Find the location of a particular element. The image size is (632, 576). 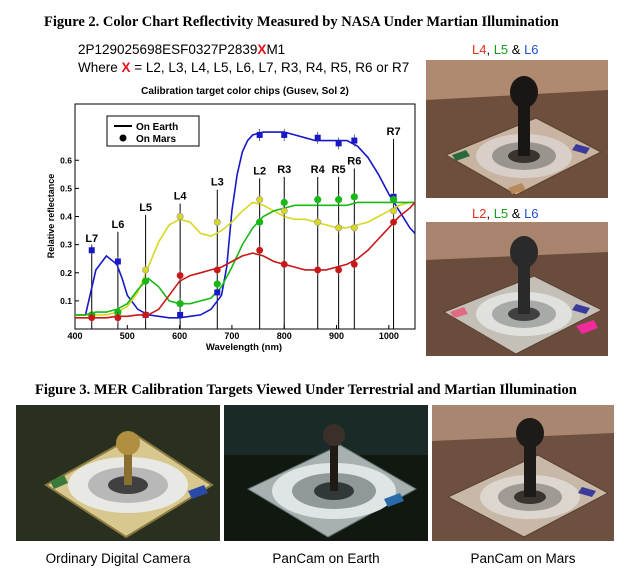

x-tick-label-400: 400 is located at coordinates (74, 336).